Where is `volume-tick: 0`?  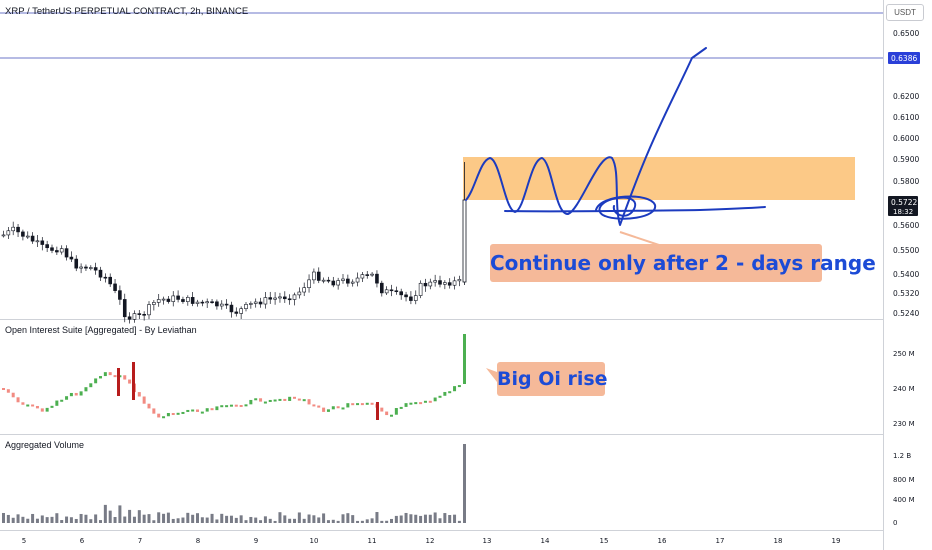
volume-tick: 0 is located at coordinates (895, 523).